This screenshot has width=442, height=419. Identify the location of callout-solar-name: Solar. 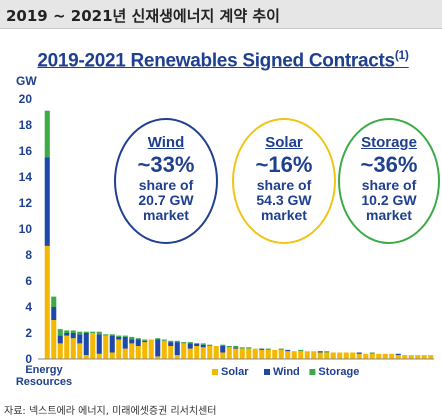
(284, 142).